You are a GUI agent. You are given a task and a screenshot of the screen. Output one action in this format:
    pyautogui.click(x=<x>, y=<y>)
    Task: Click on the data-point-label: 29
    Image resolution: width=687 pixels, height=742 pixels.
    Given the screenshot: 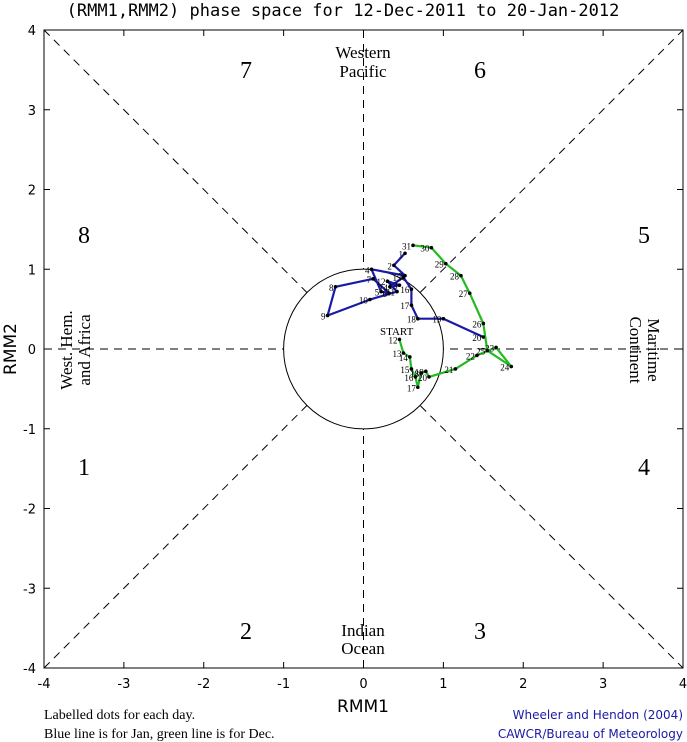 What is the action you would take?
    pyautogui.click(x=440, y=265)
    